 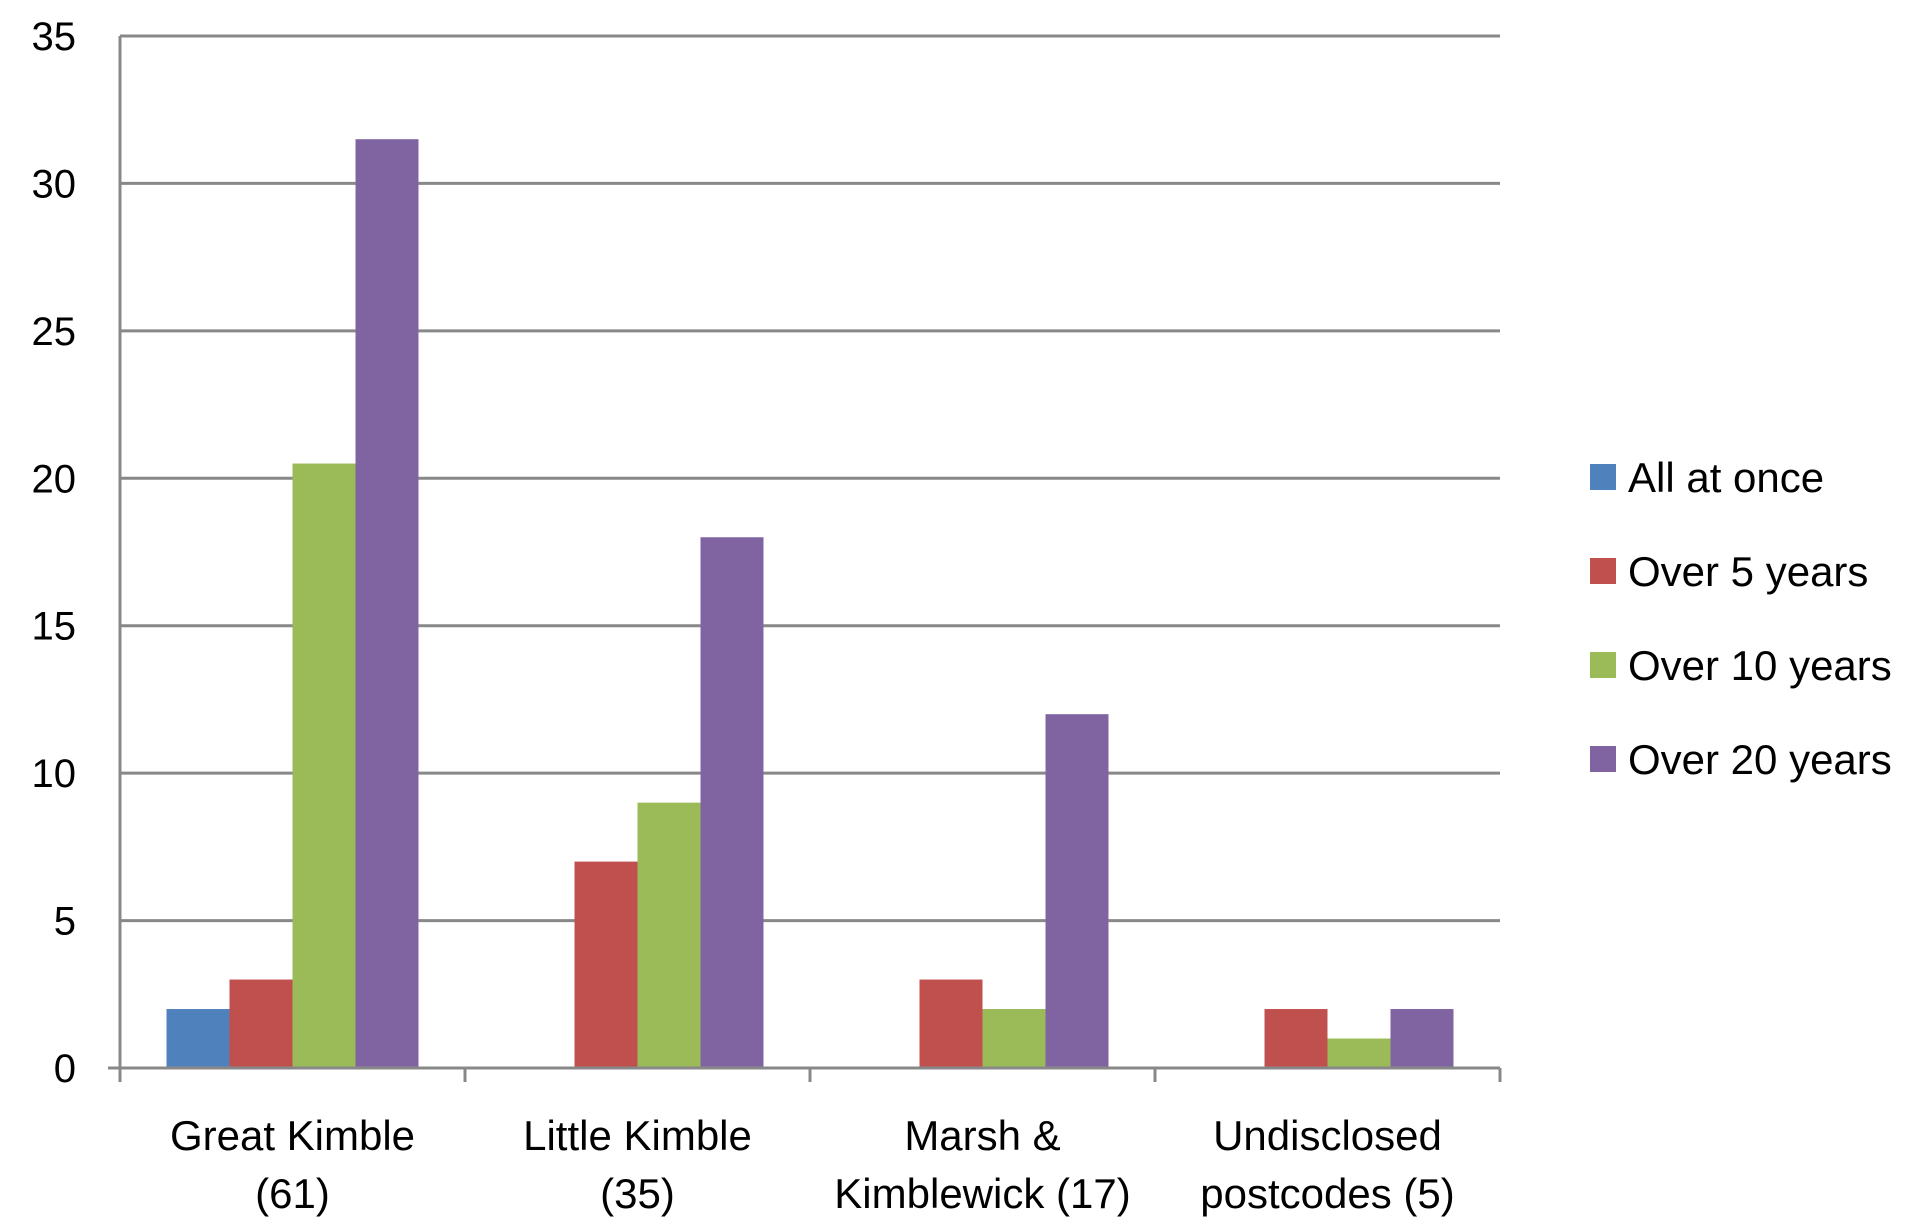 I want to click on bar-1-all-at-once, so click(x=198, y=1038).